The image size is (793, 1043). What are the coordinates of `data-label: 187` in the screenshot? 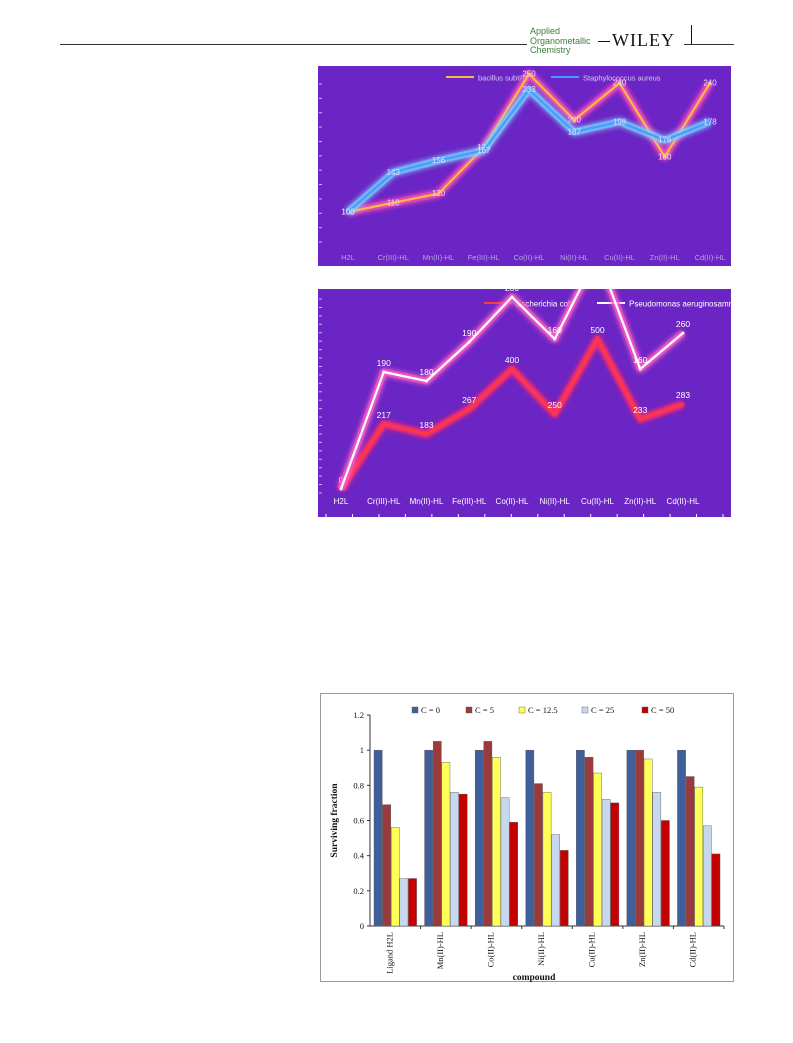 It's located at (575, 131).